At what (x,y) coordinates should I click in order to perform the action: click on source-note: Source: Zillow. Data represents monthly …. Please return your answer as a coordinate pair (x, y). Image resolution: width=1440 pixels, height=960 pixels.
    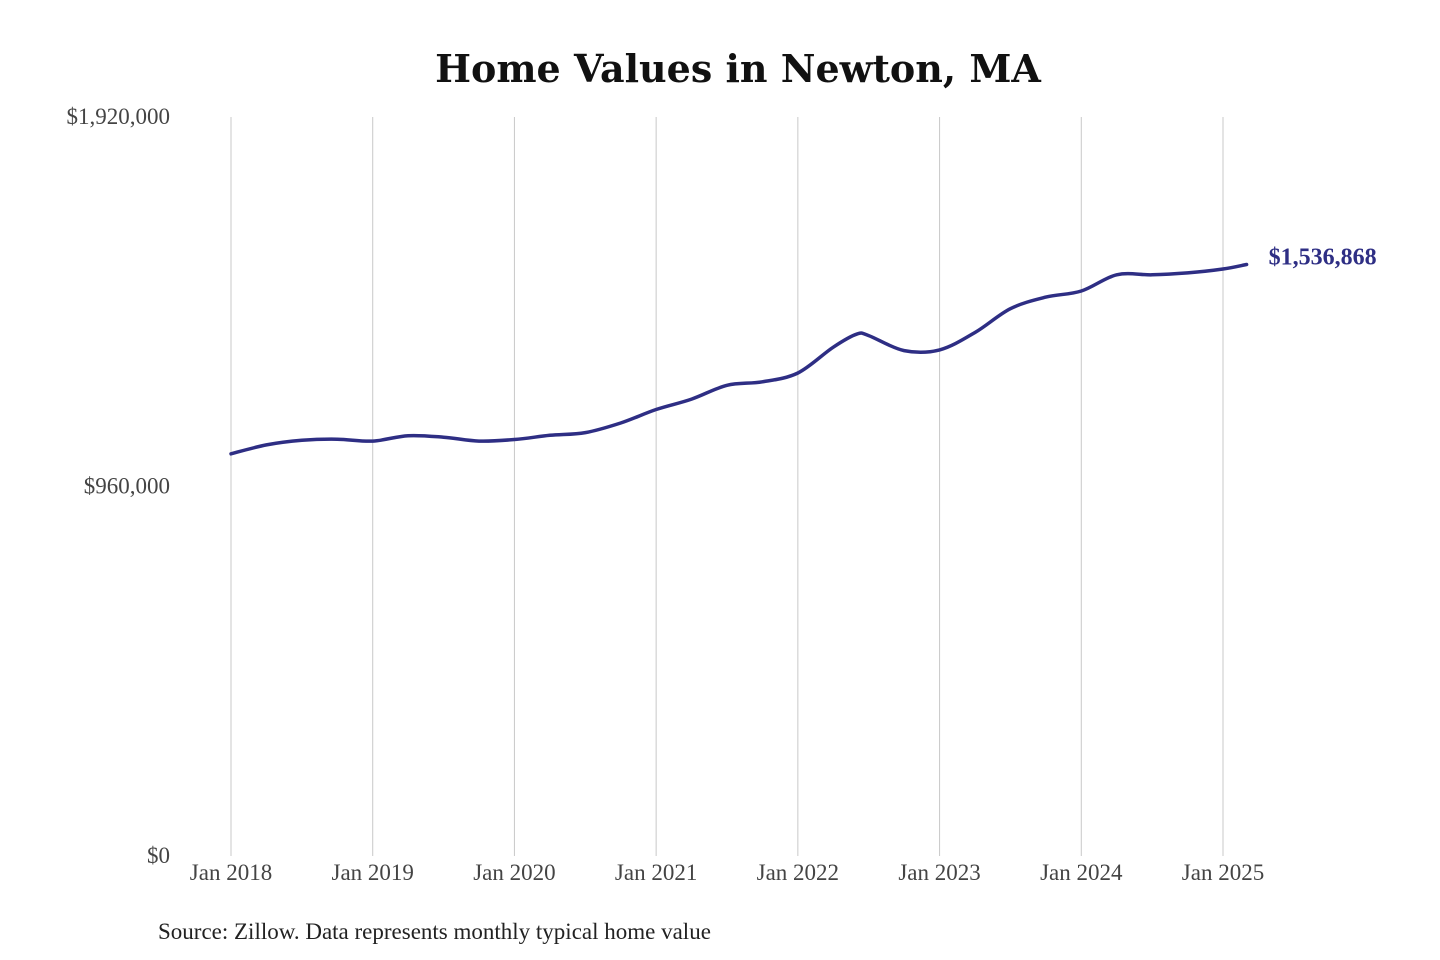
    Looking at the image, I should click on (434, 931).